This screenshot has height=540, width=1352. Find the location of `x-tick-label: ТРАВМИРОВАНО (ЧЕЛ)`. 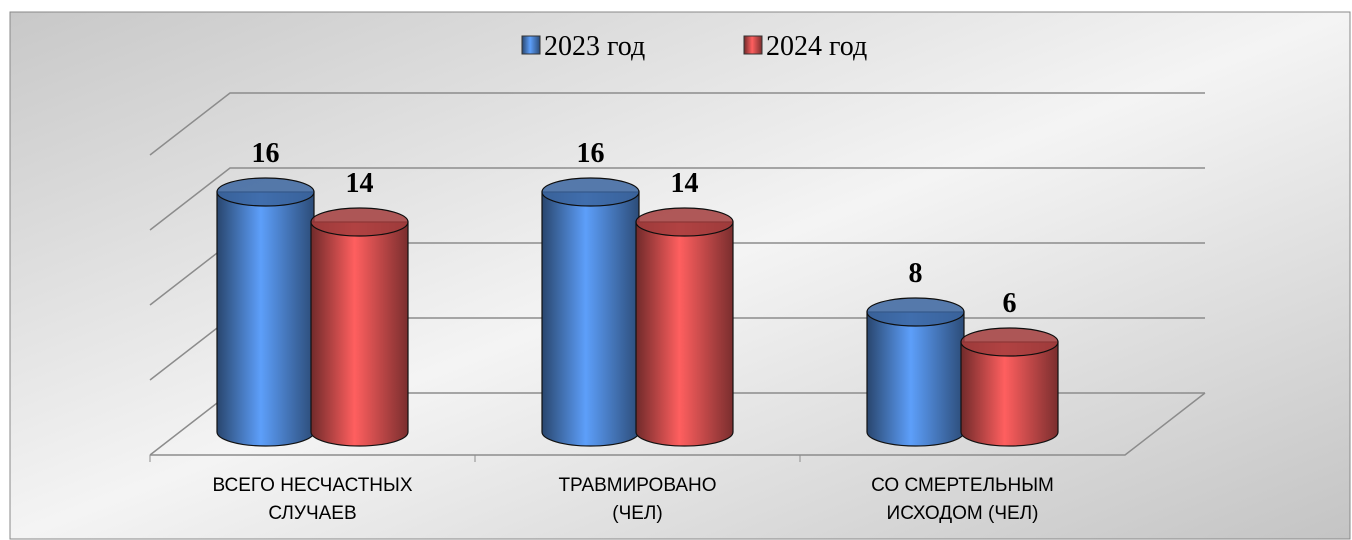

x-tick-label: ТРАВМИРОВАНО (ЧЕЛ) is located at coordinates (637, 499).